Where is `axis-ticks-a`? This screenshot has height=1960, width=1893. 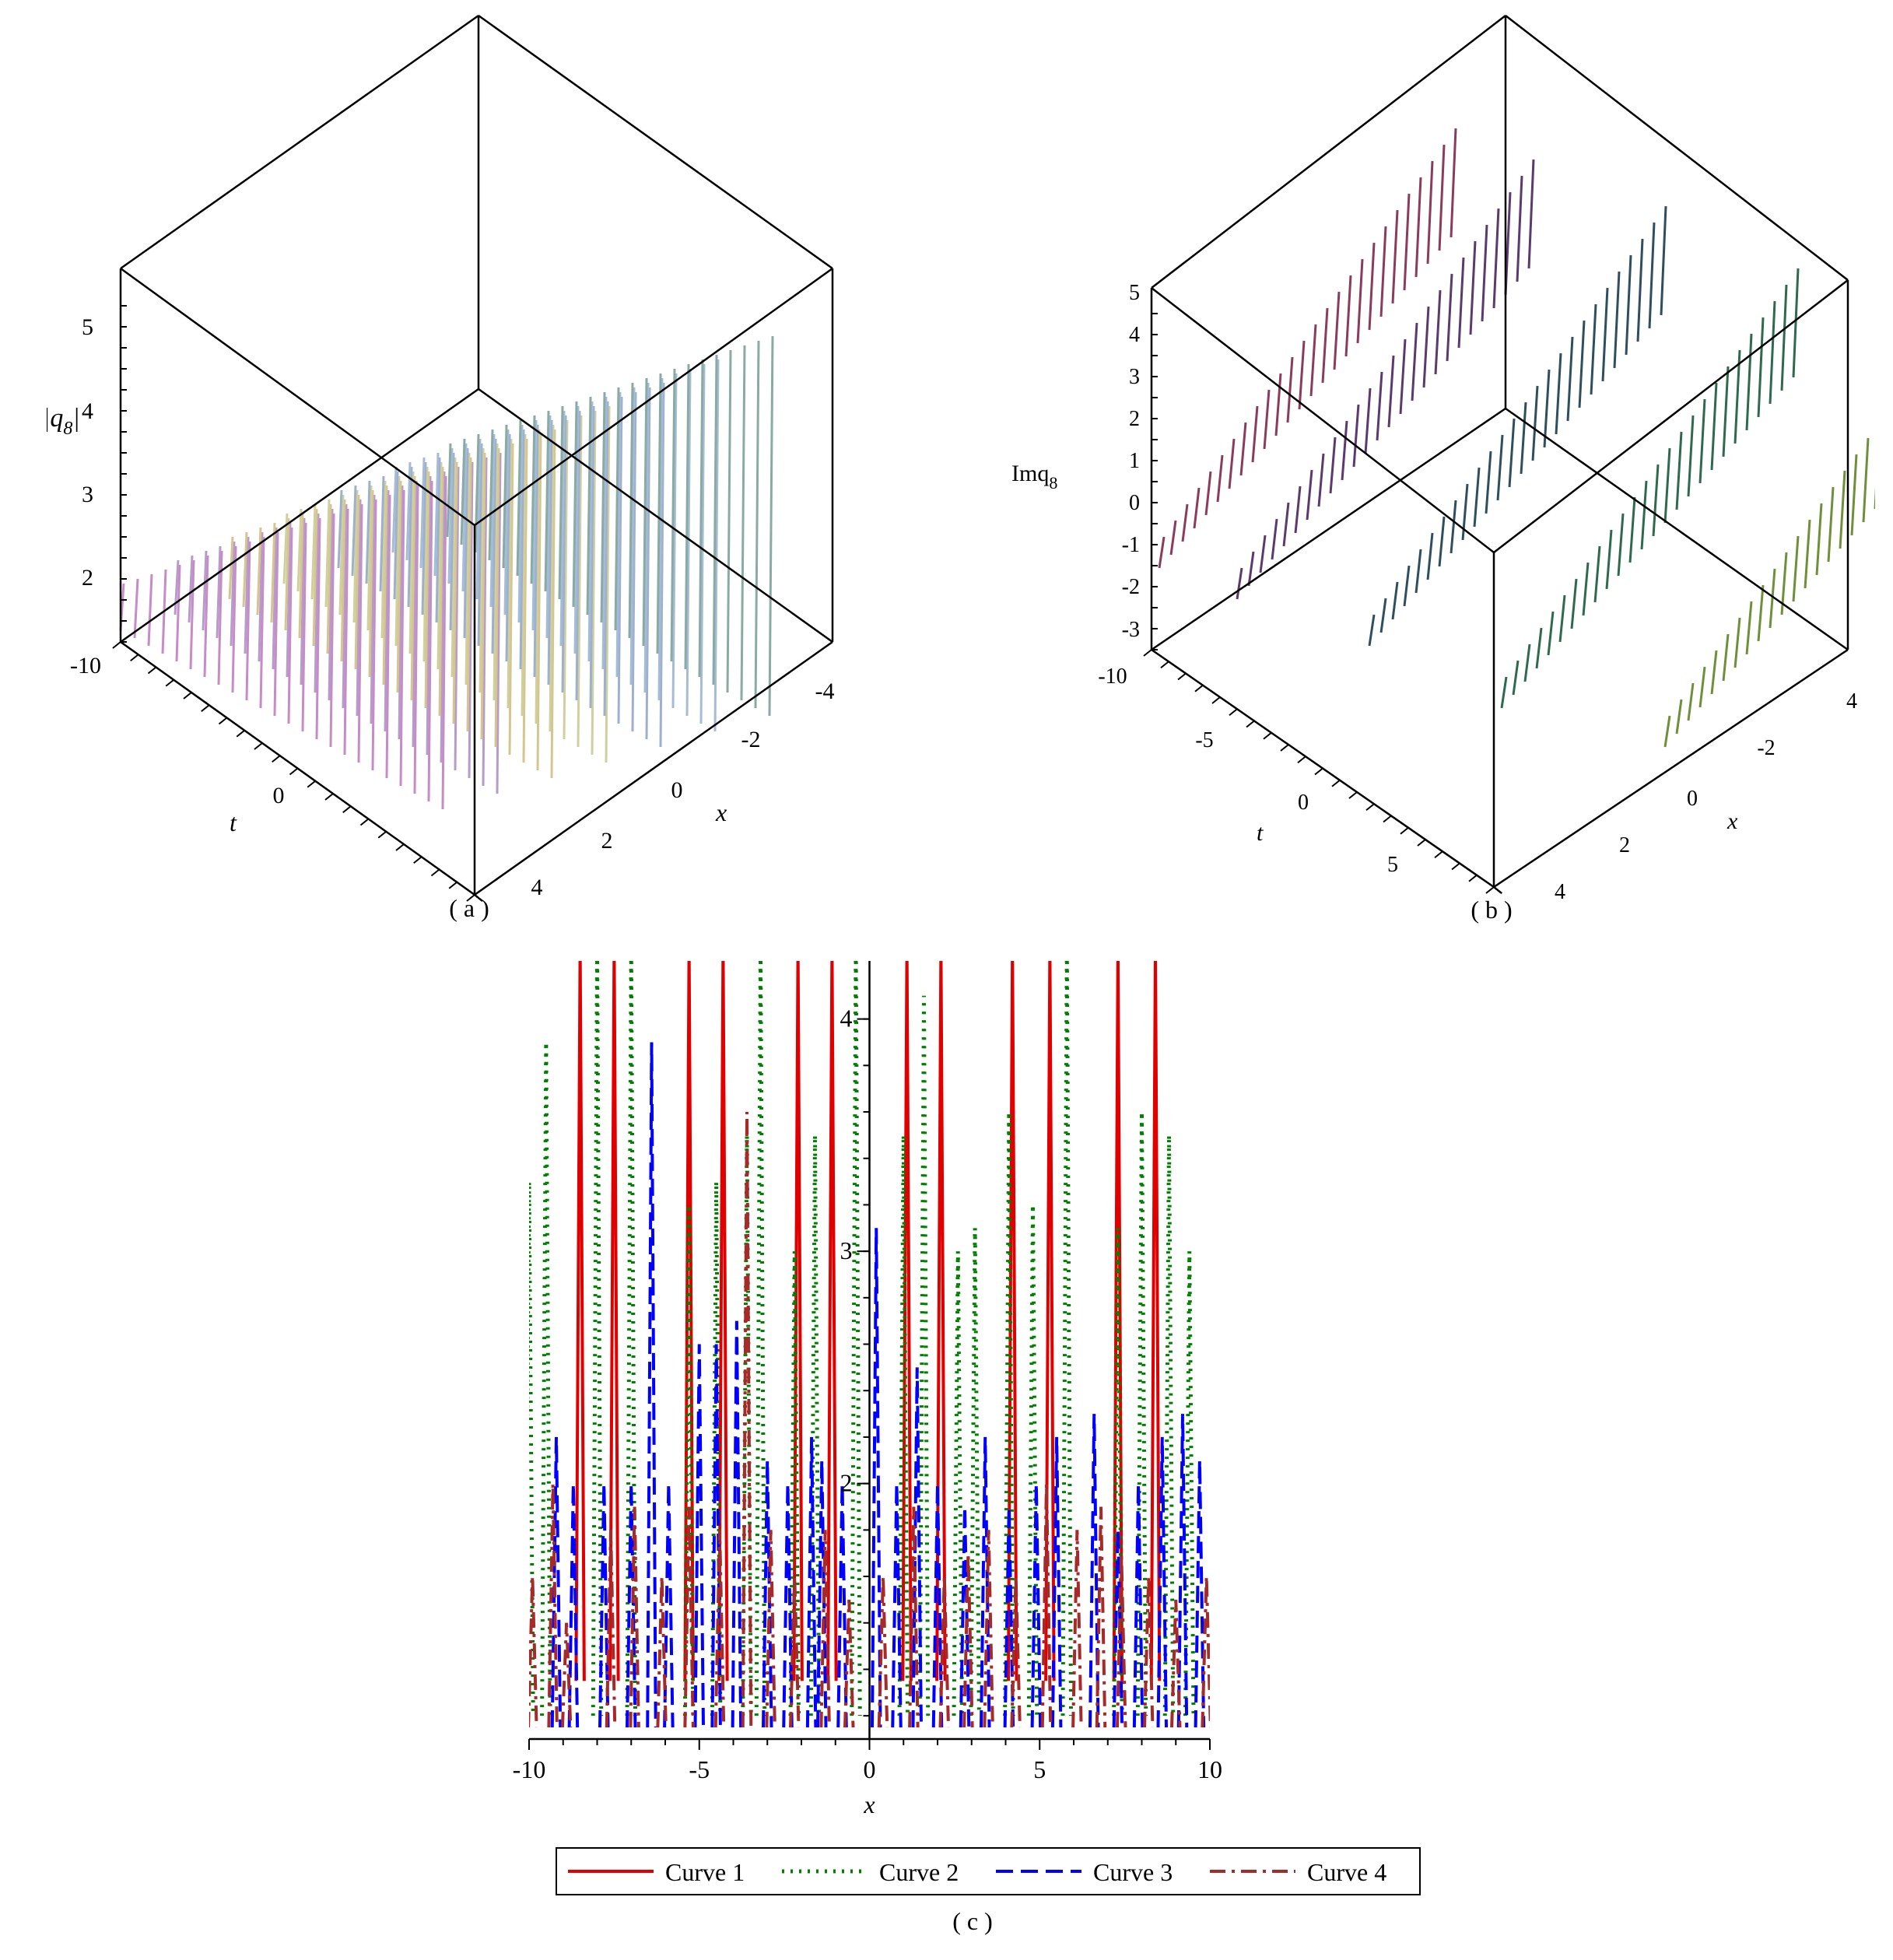
axis-ticks-a is located at coordinates (298, 603).